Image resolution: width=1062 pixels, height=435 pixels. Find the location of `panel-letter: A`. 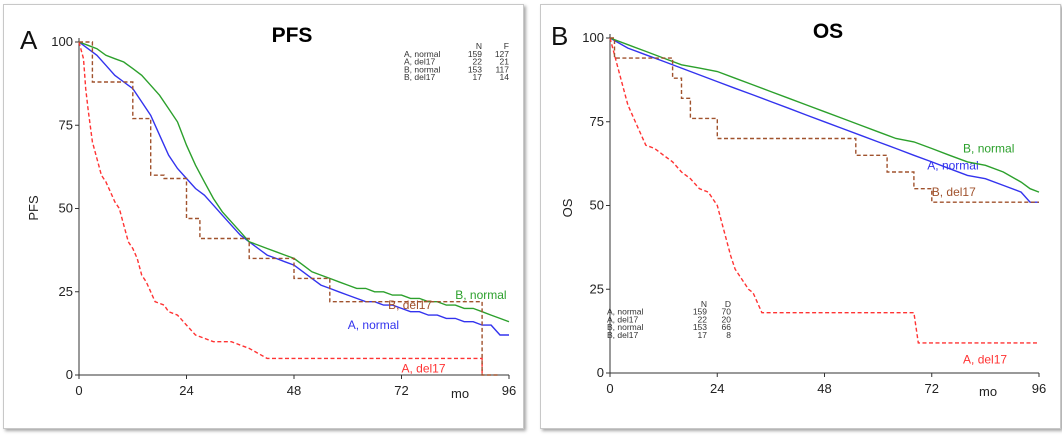

panel-letter: A is located at coordinates (29, 40).